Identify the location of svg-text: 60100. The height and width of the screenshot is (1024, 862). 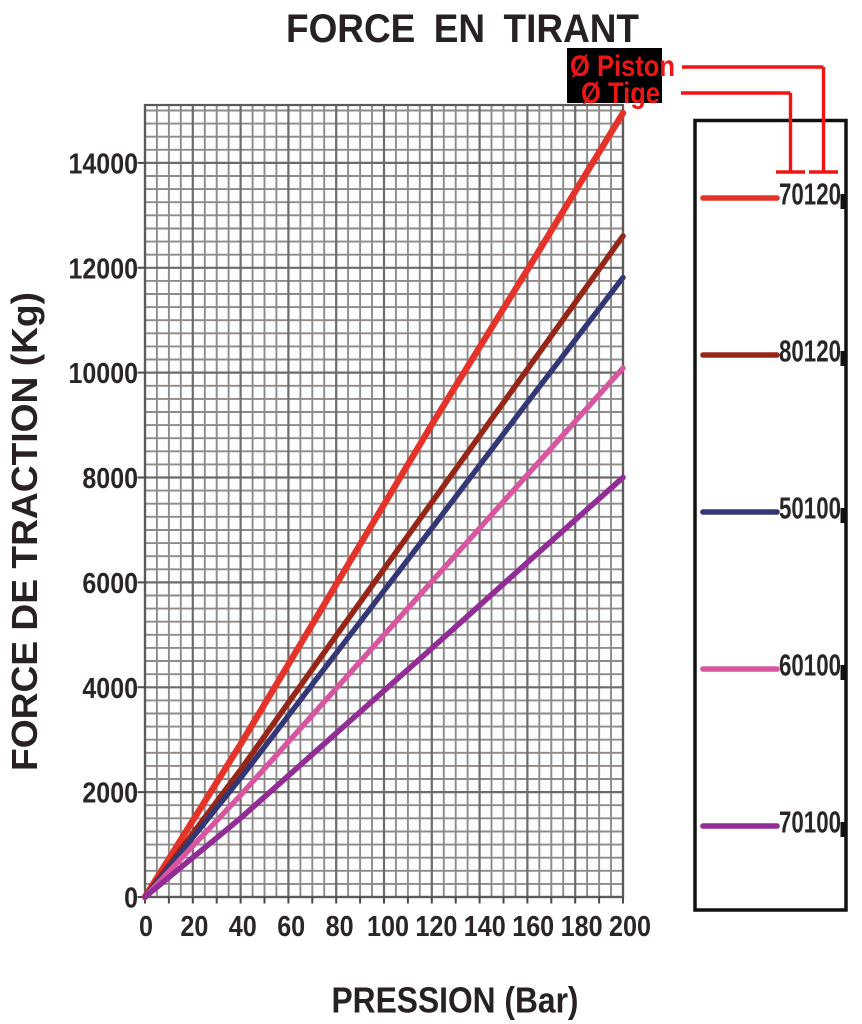
(810, 665).